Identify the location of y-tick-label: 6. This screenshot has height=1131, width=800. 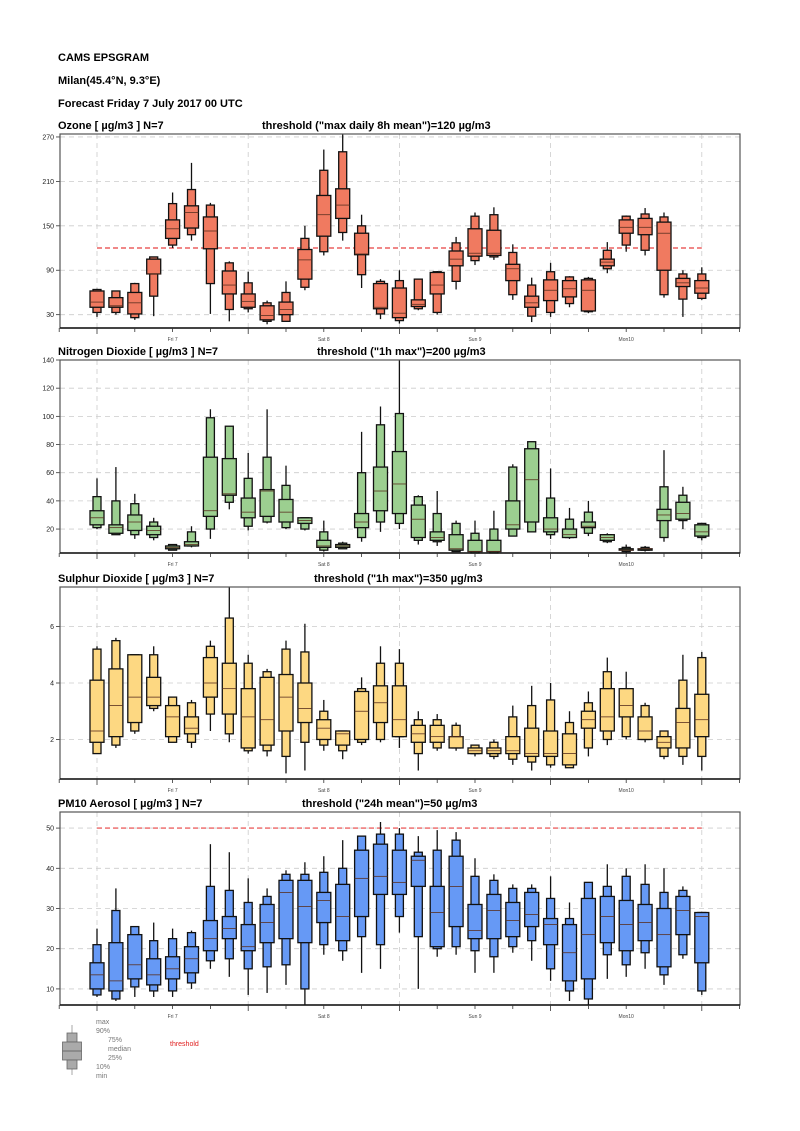
(52, 627).